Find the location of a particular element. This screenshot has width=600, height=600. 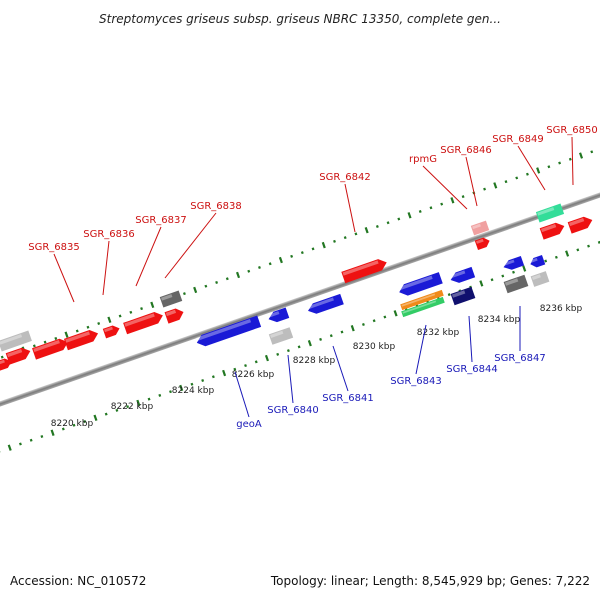

scale-tick-label: 8232 kbp is located at coordinates (438, 333).